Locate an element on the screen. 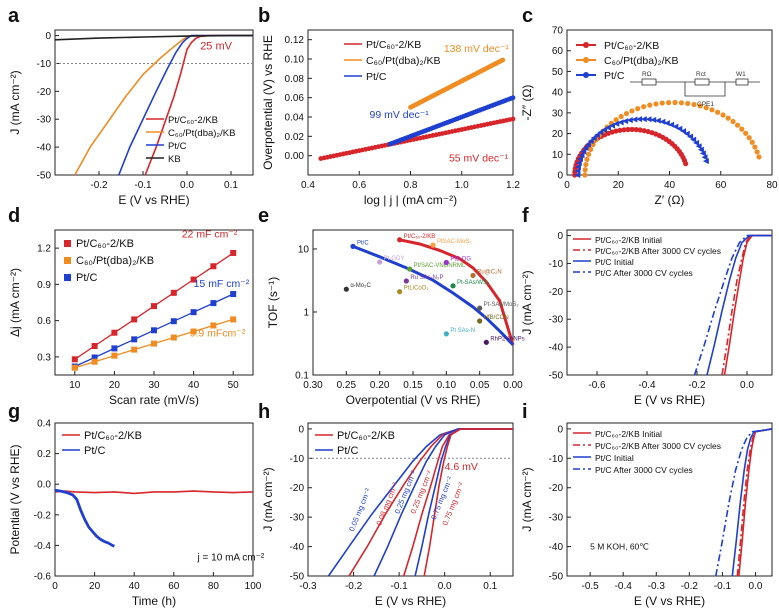 The image size is (779, 616). x-tick-label: 1.0 is located at coordinates (462, 185).